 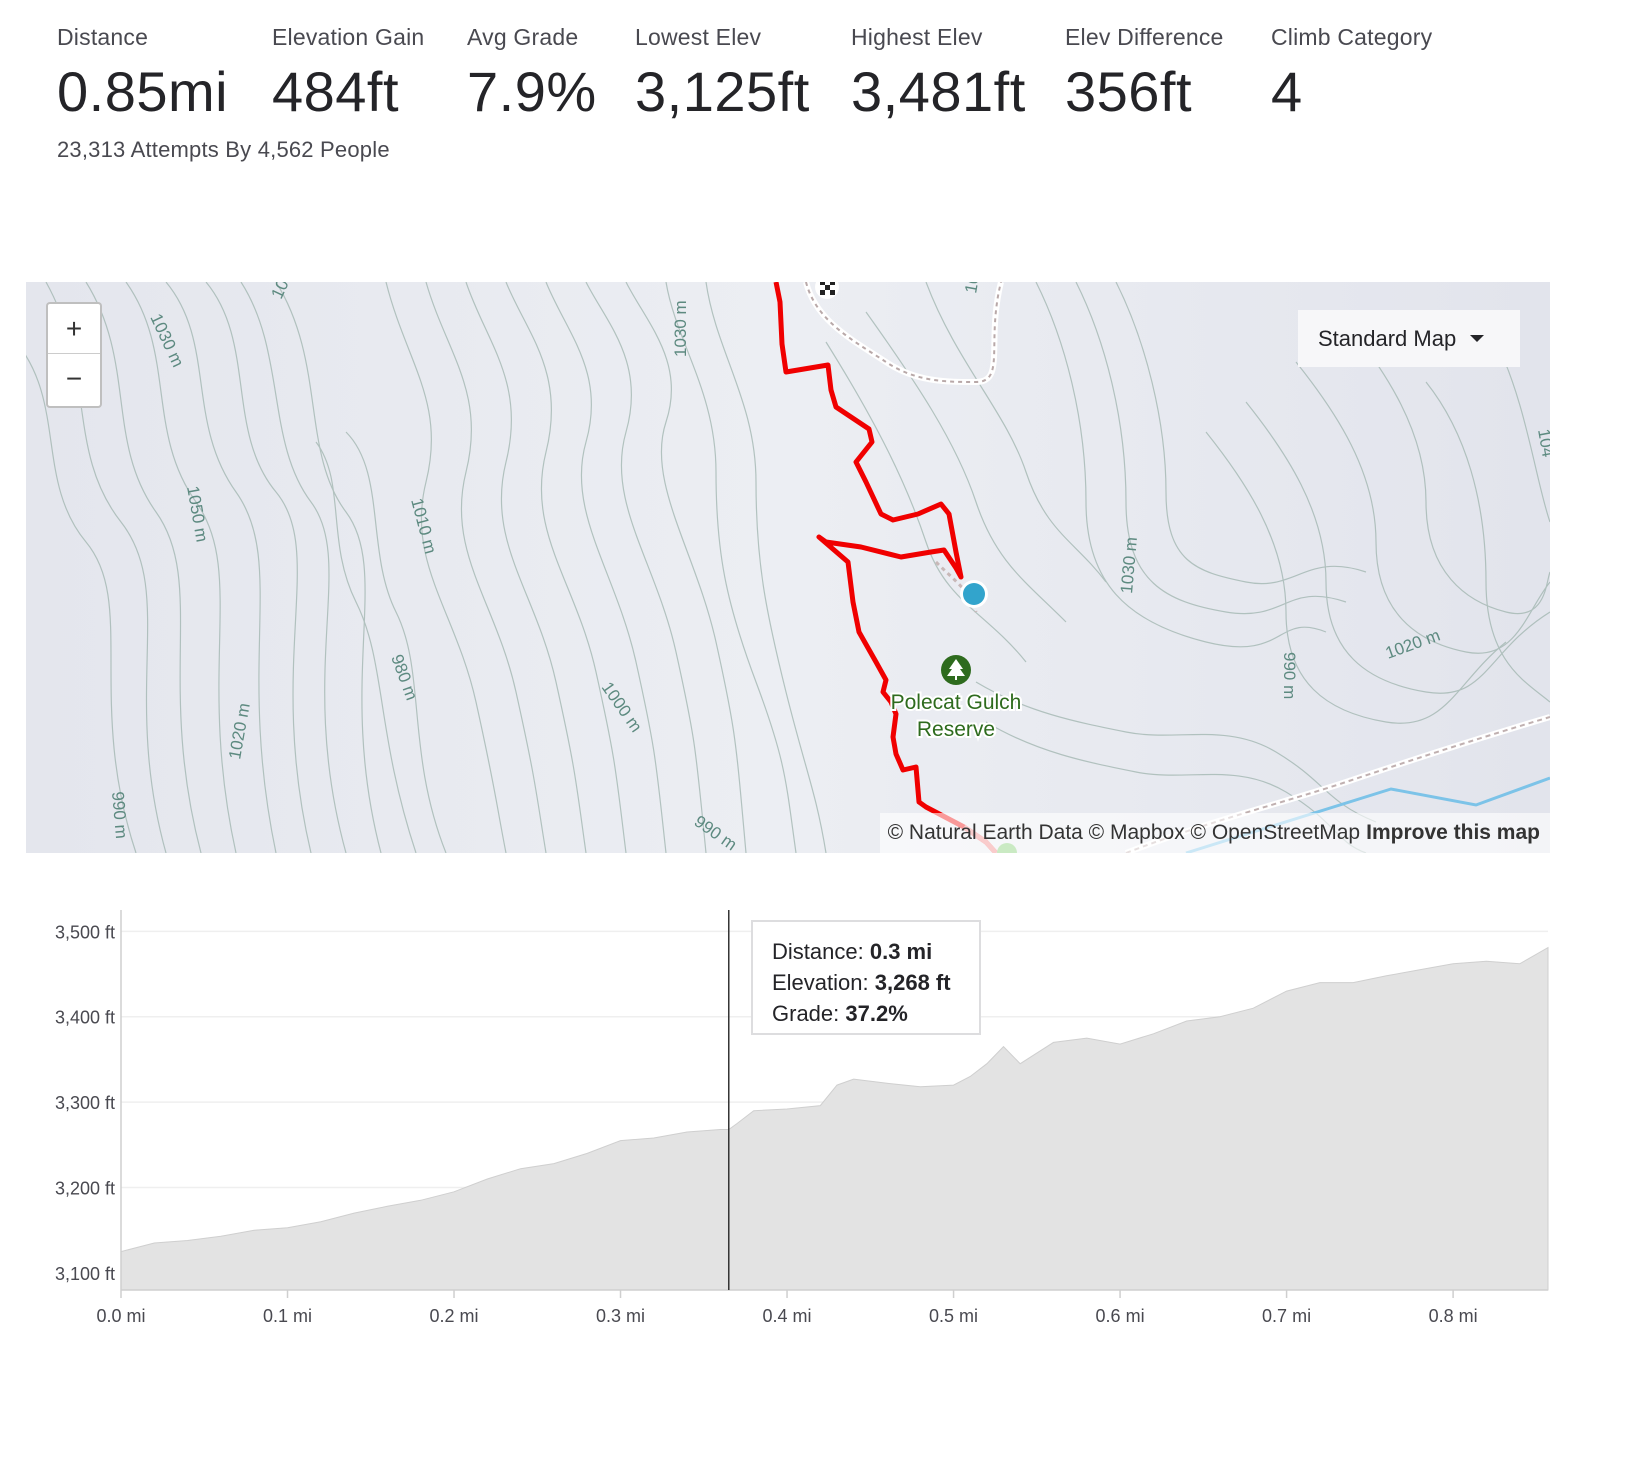 I want to click on x-tick-label: 0.4 mi, so click(x=787, y=1316).